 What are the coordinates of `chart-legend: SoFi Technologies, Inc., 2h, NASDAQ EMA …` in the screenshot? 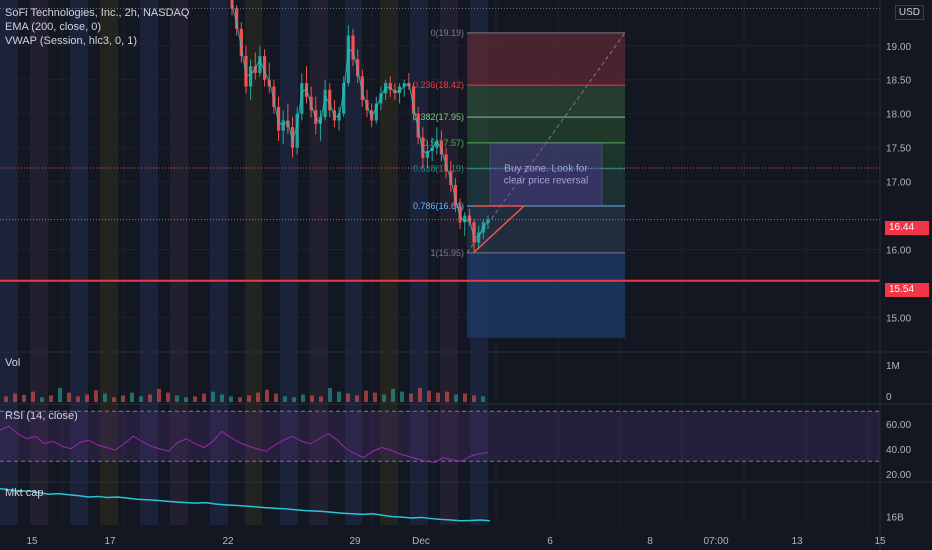 It's located at (97, 27).